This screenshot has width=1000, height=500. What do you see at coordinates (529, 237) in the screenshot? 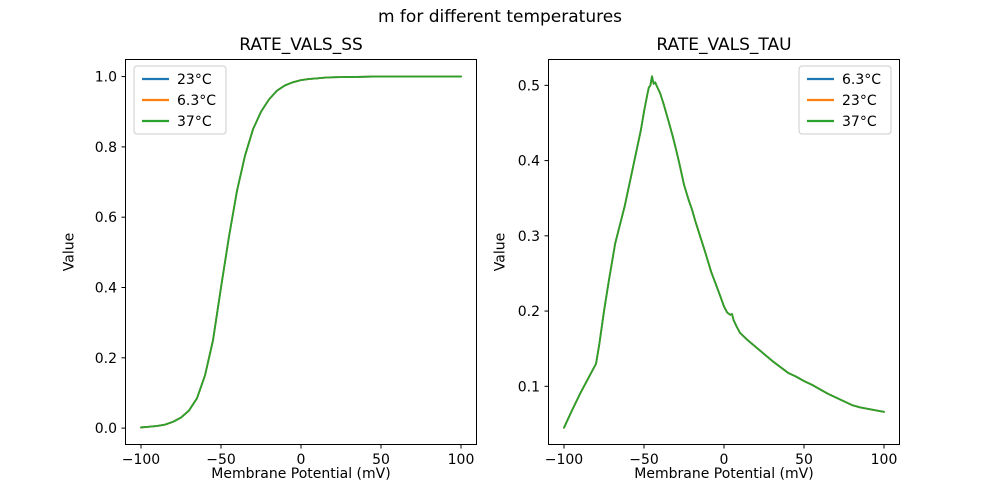
I see `y-tick-label-tau: 0.3` at bounding box center [529, 237].